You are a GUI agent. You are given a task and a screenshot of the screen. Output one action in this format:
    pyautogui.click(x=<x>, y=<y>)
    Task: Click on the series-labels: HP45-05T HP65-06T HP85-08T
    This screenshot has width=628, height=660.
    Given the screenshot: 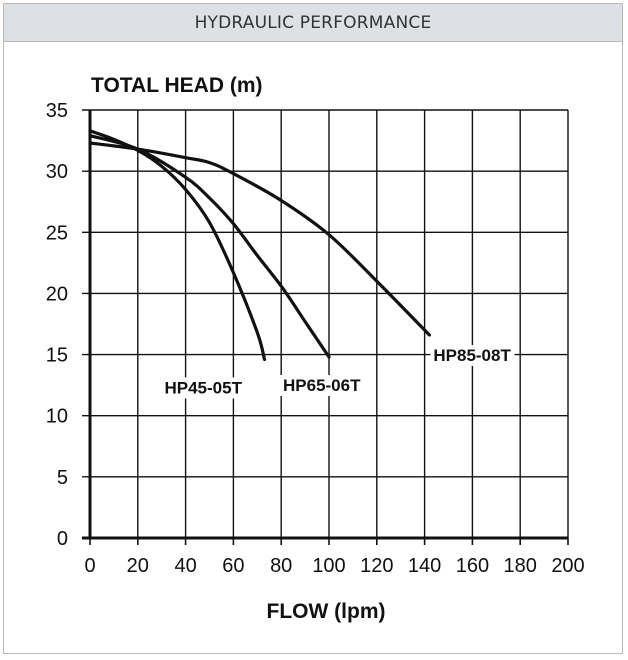 What is the action you would take?
    pyautogui.click(x=338, y=372)
    